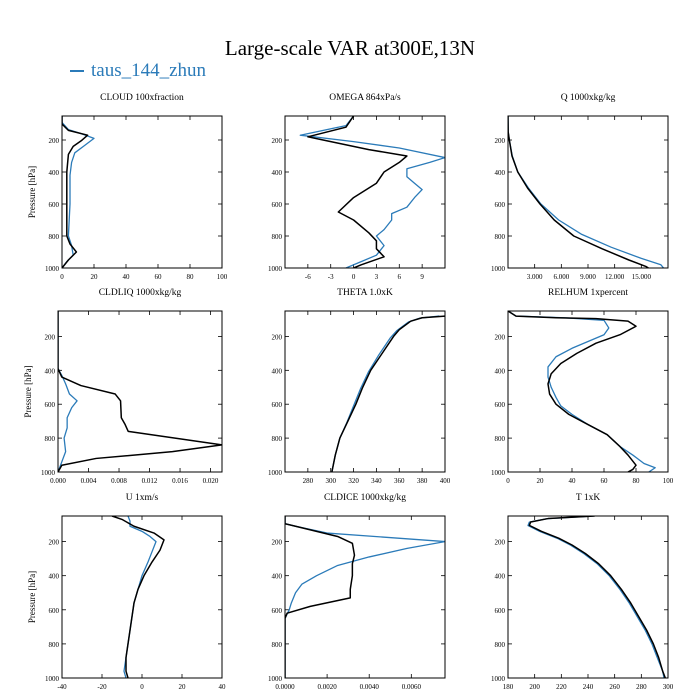  What do you see at coordinates (149, 70) in the screenshot?
I see `legend-label: taus_144_zhun` at bounding box center [149, 70].